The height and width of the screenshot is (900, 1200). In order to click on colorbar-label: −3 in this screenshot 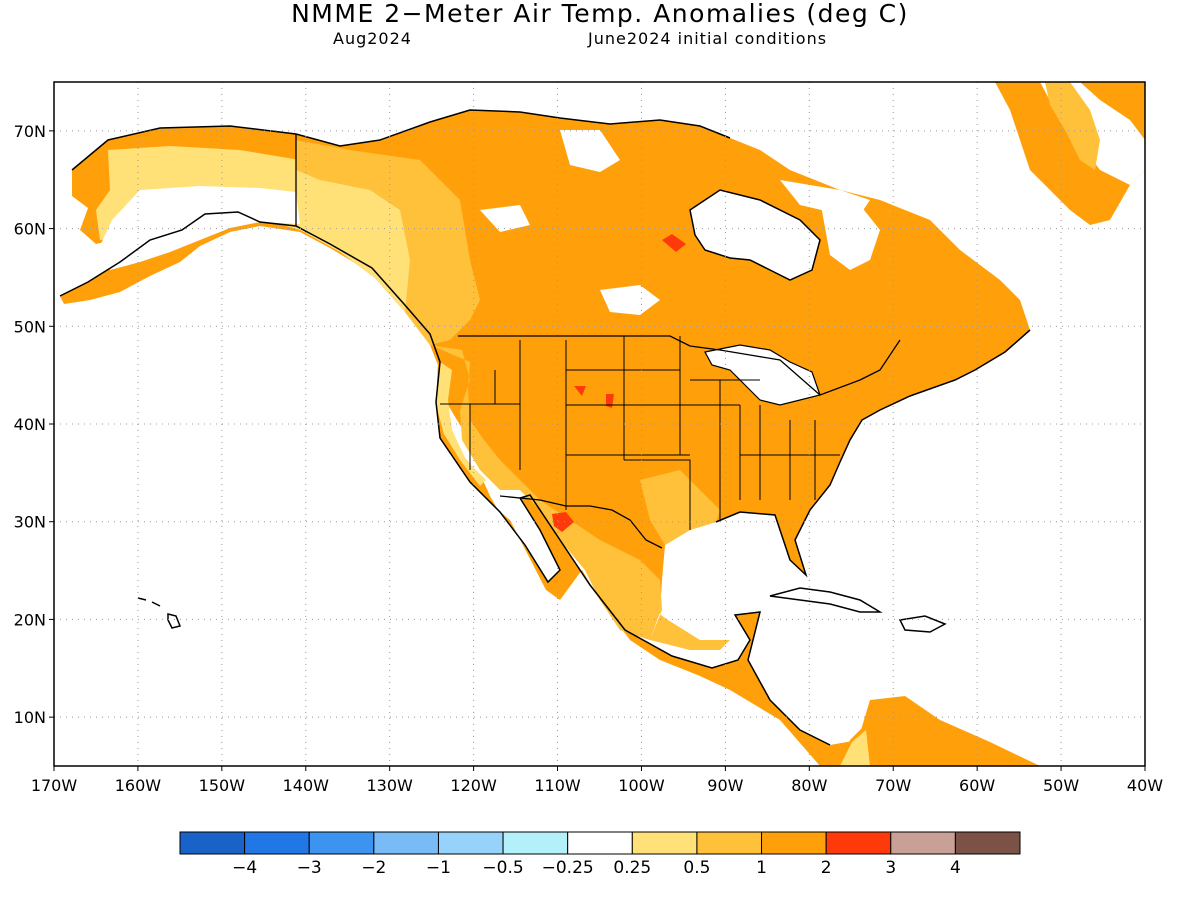, I will do `click(309, 868)`.